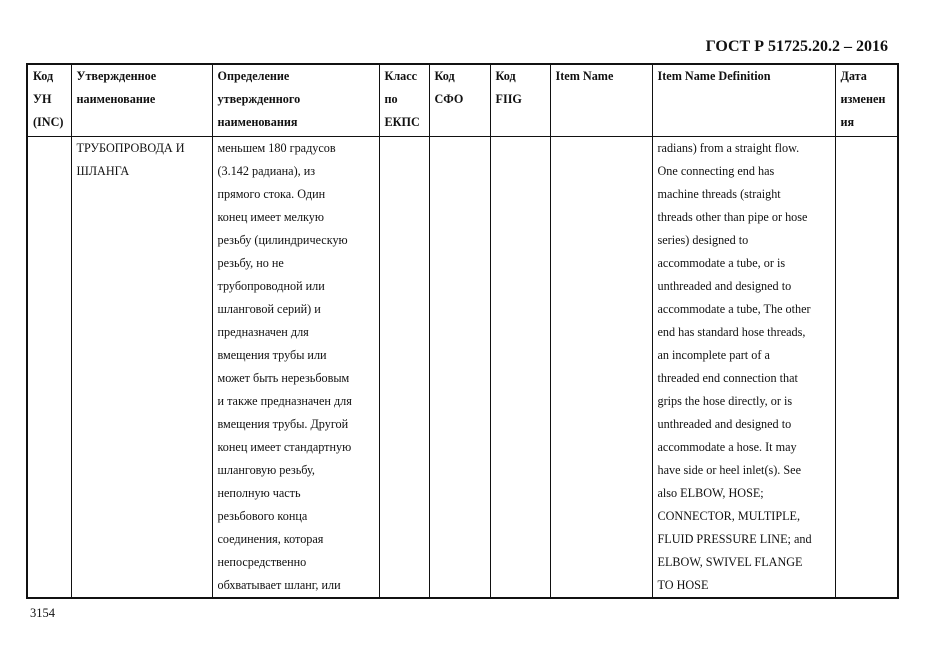  Describe the element at coordinates (601, 367) in the screenshot. I see `cell-item-name` at that location.